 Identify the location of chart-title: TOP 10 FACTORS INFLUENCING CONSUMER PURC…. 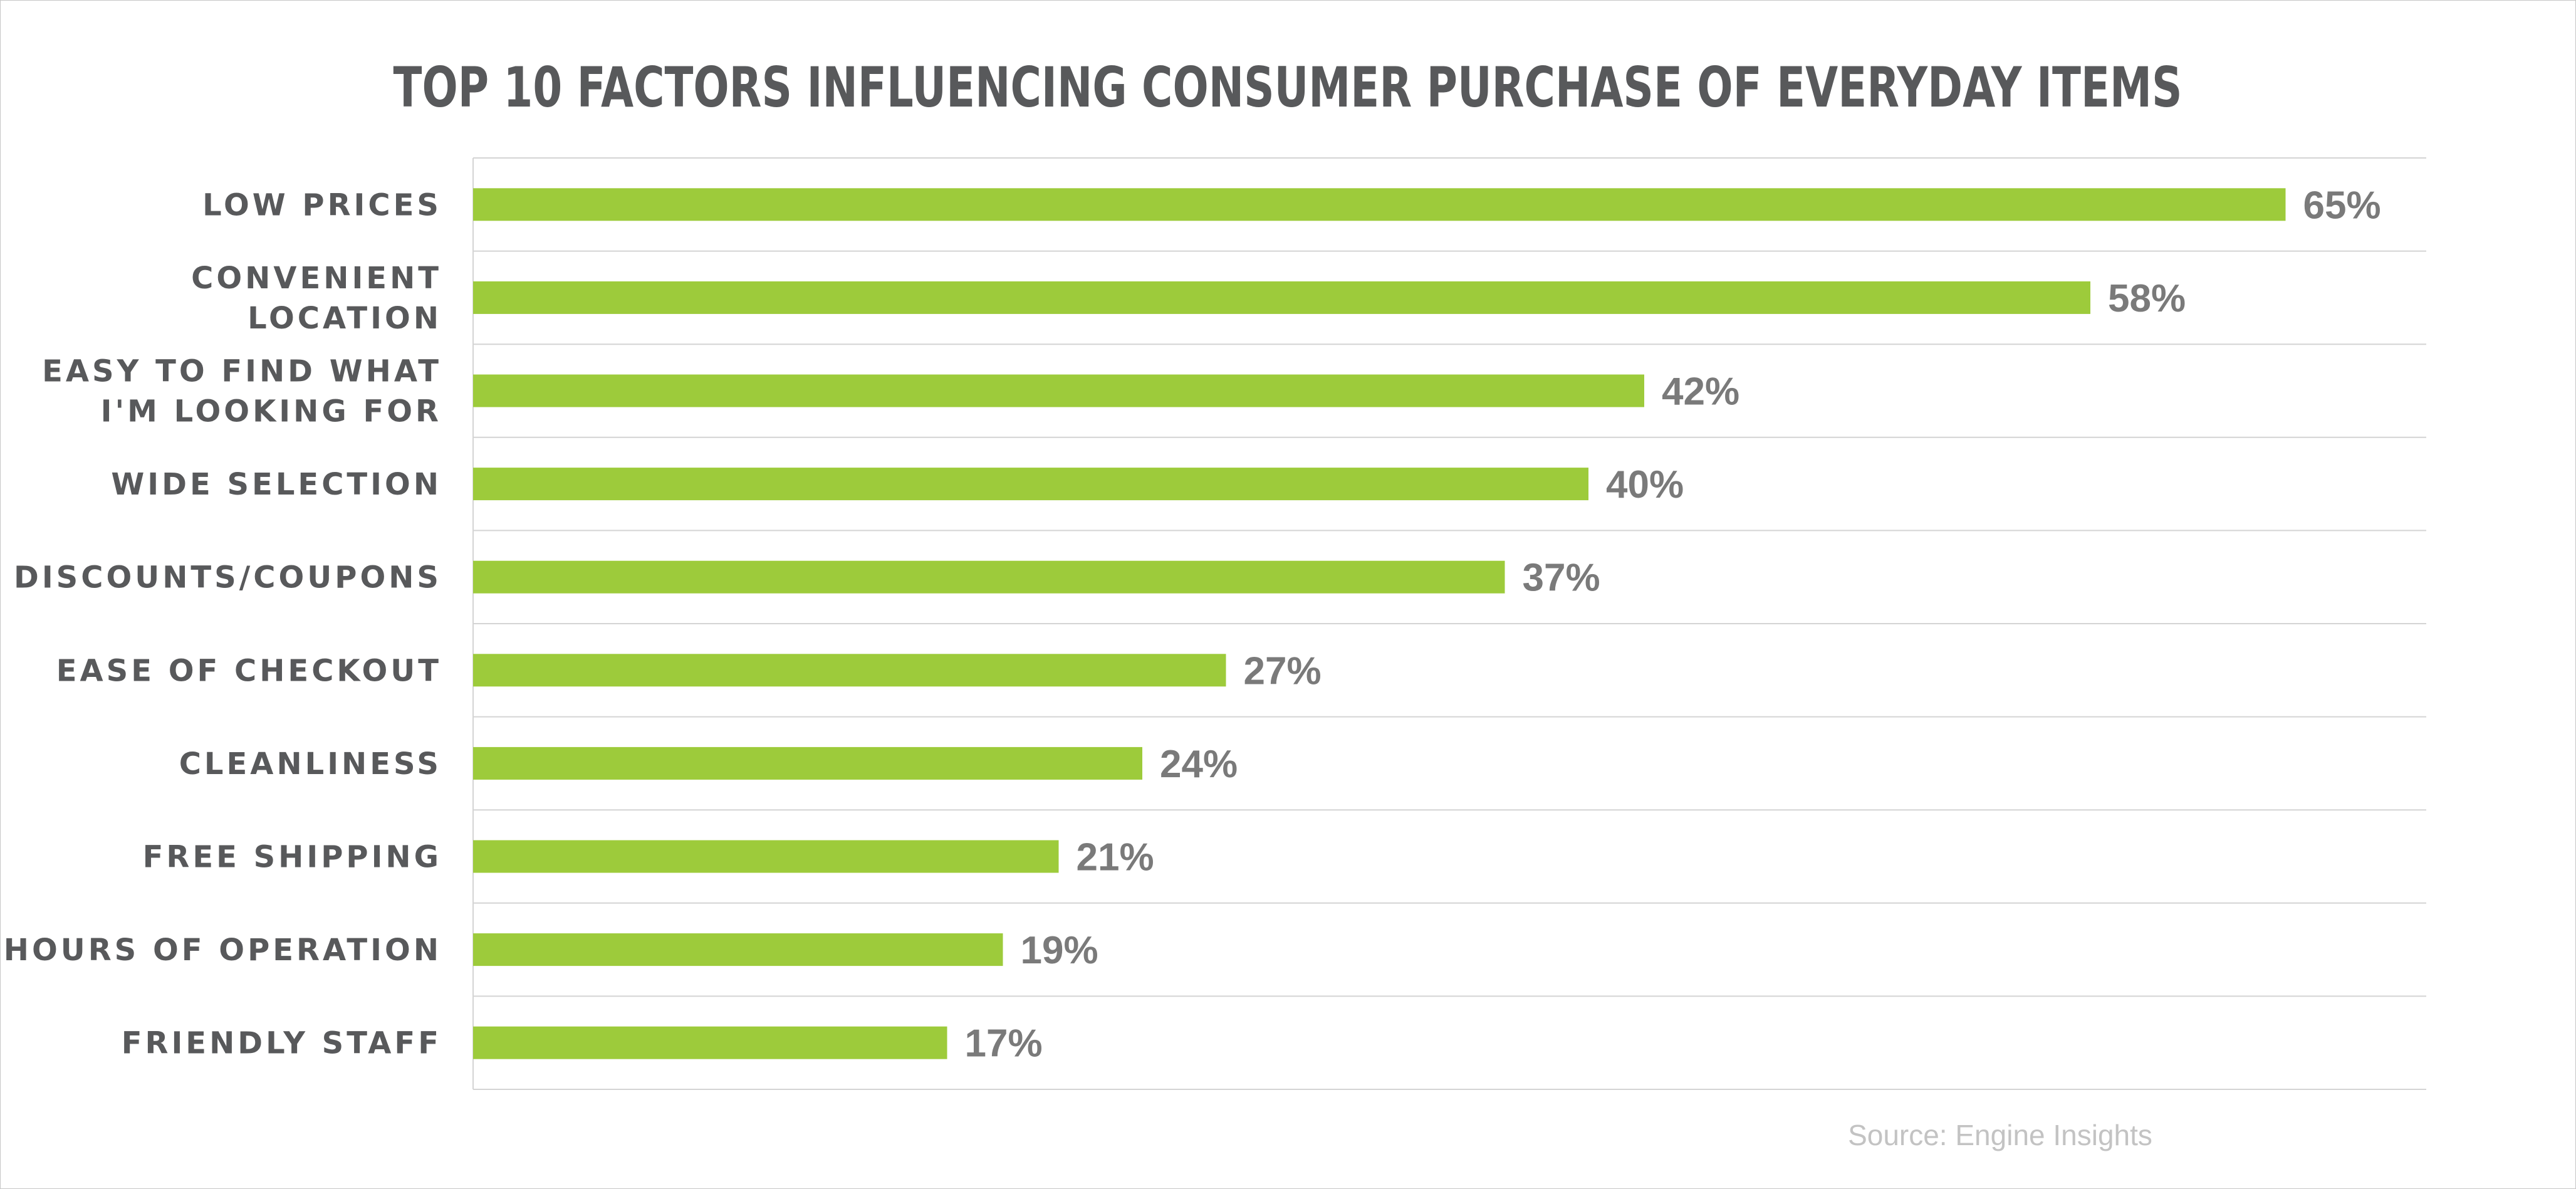
(1288, 87).